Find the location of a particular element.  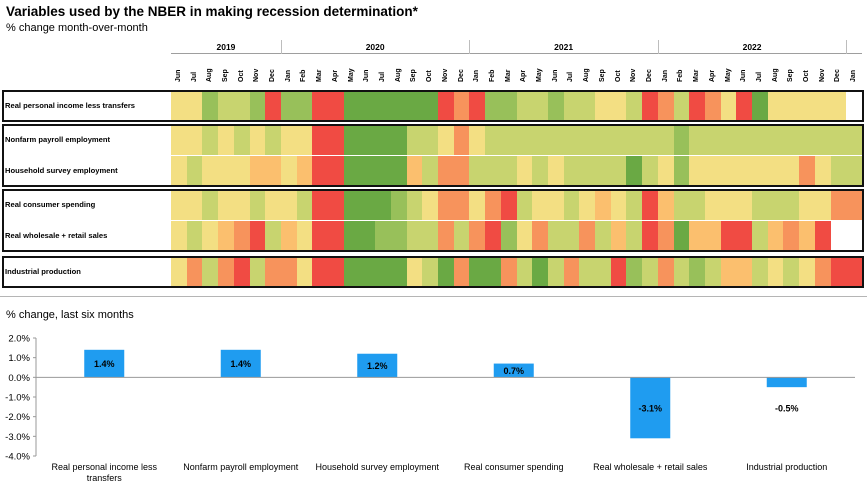

bar-data-label: -0.5% is located at coordinates (787, 408).